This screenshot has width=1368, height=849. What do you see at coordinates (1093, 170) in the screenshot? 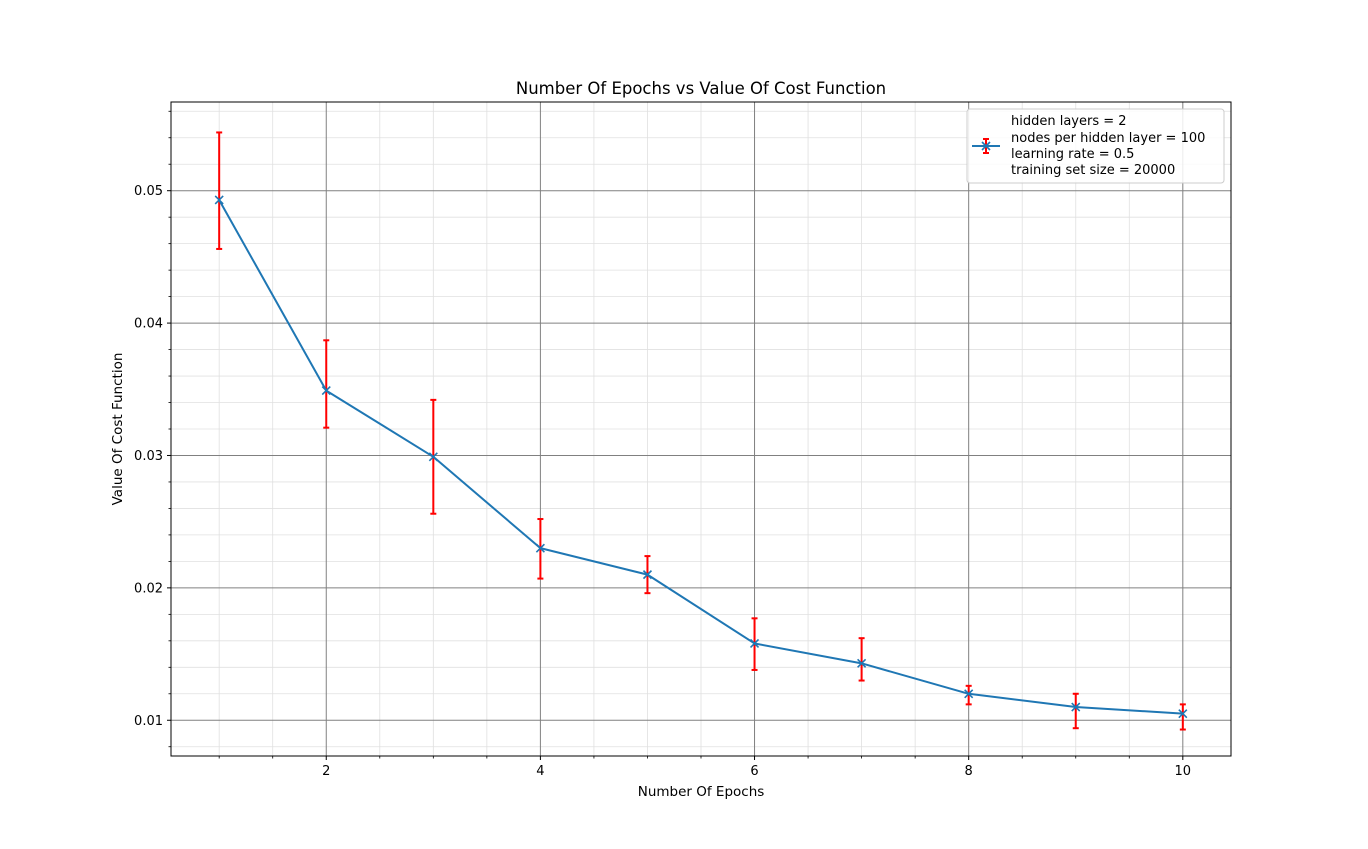
I see `legend-label-line-4: training set size = 20000` at bounding box center [1093, 170].